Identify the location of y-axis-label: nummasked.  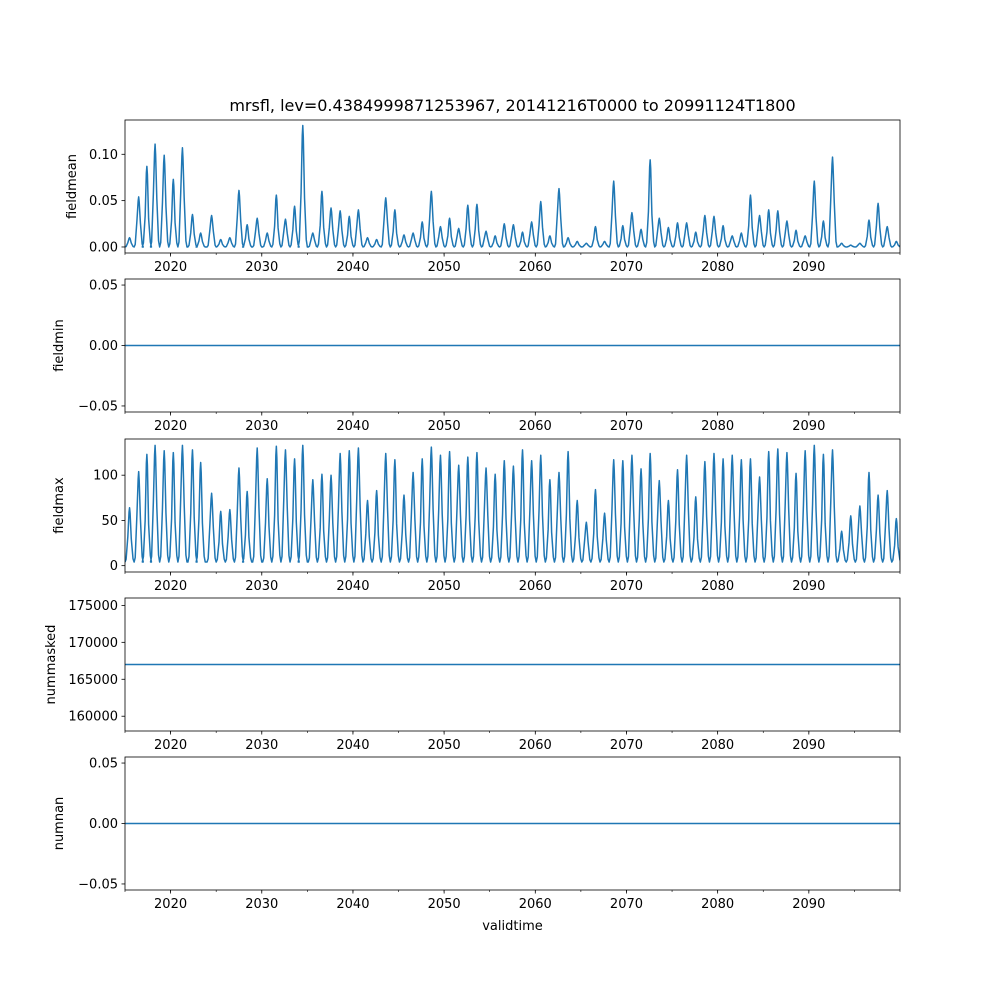
(51, 665).